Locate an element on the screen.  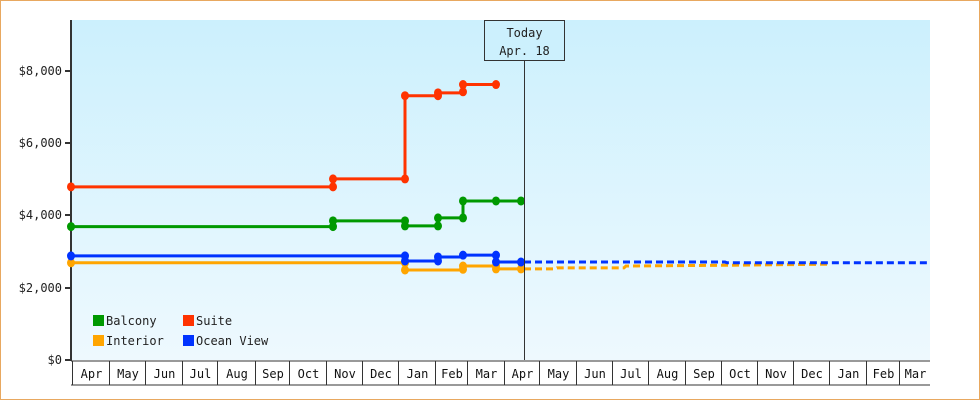
legend-label: Ocean View is located at coordinates (232, 341).